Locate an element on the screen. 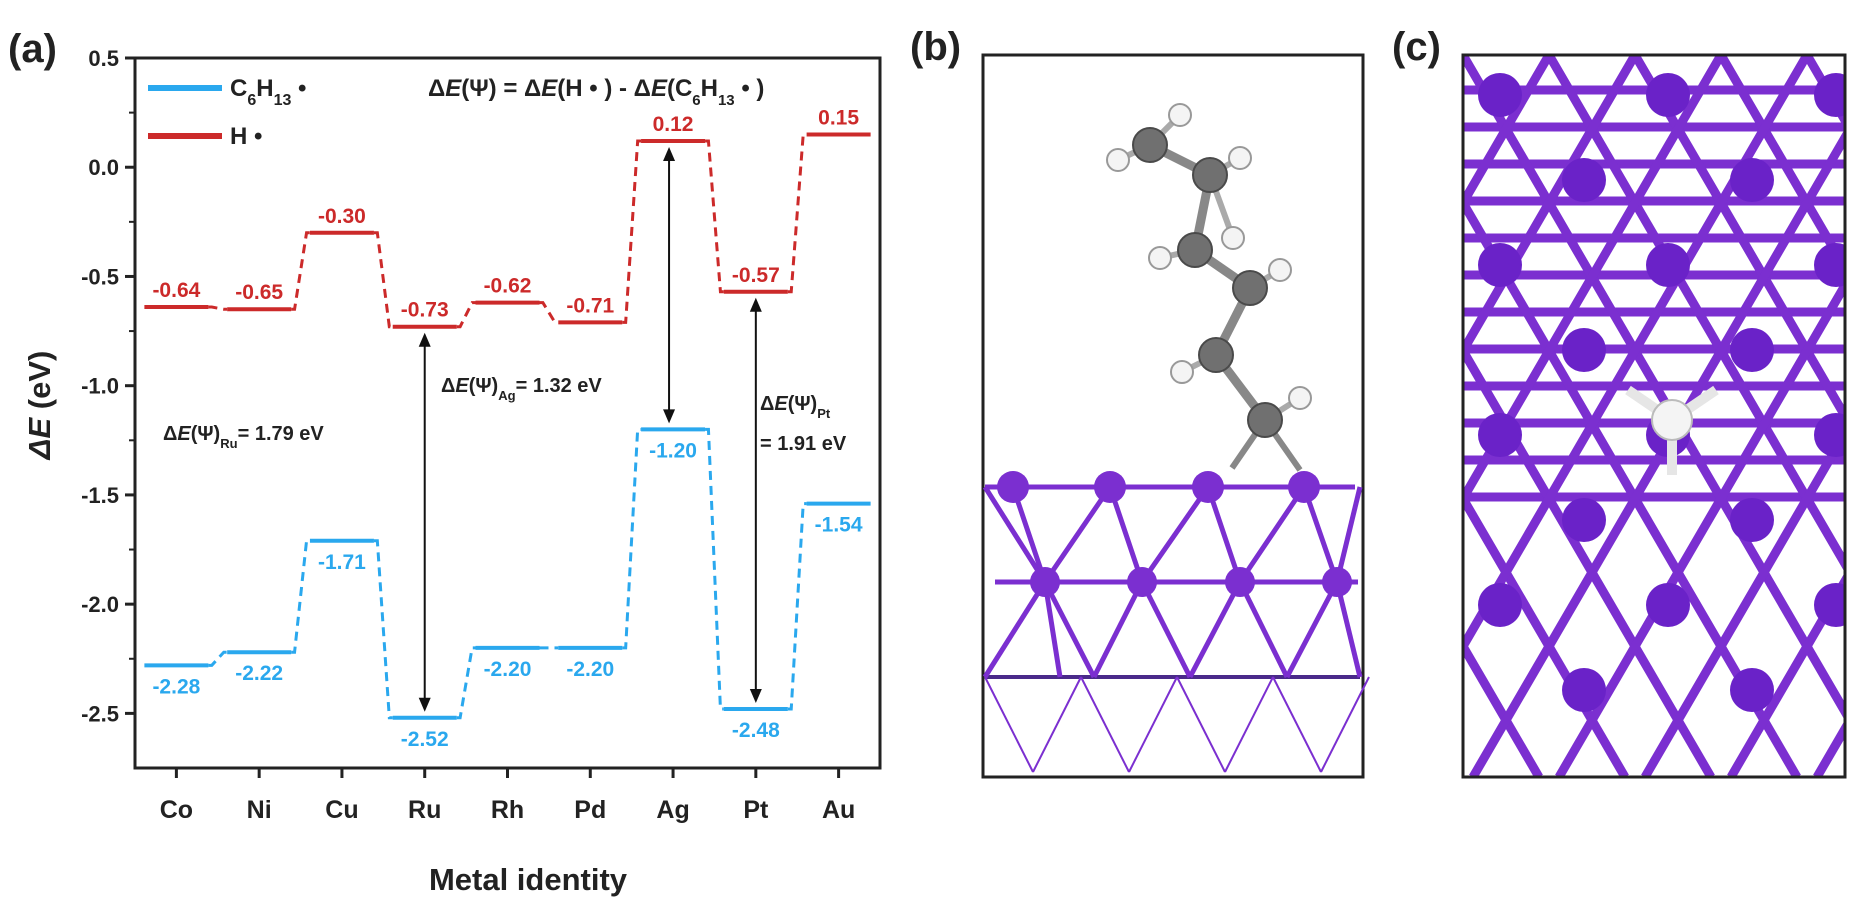 Image resolution: width=1875 pixels, height=922 pixels. panel-label-a: (a) is located at coordinates (32, 49).